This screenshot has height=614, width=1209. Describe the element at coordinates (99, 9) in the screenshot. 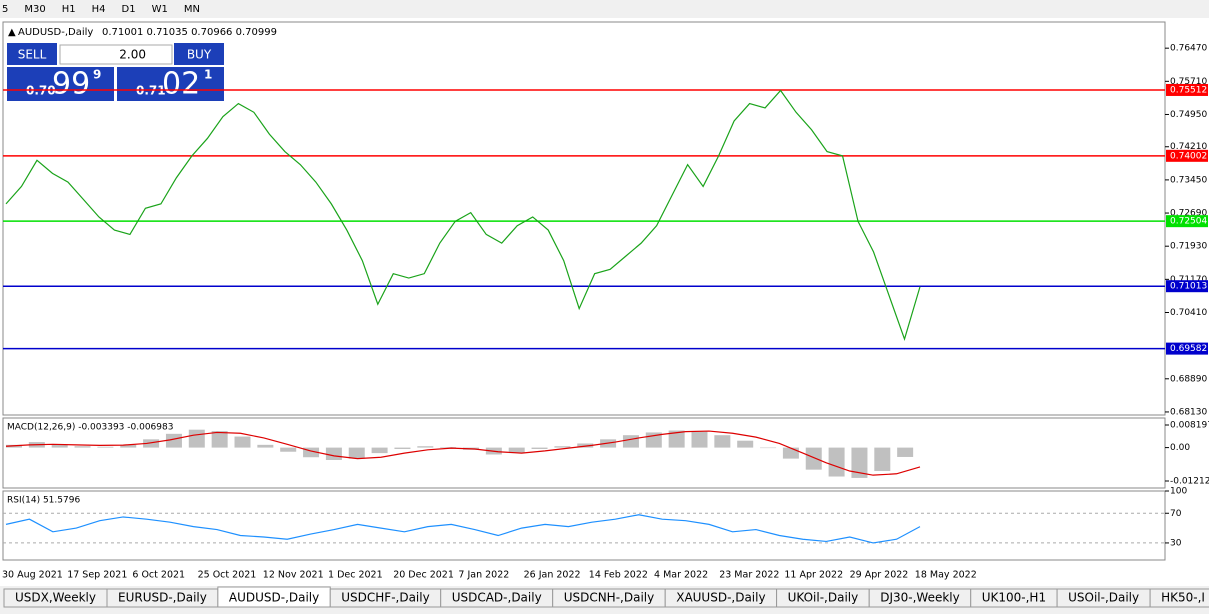

I see `timeframe: H4` at that location.